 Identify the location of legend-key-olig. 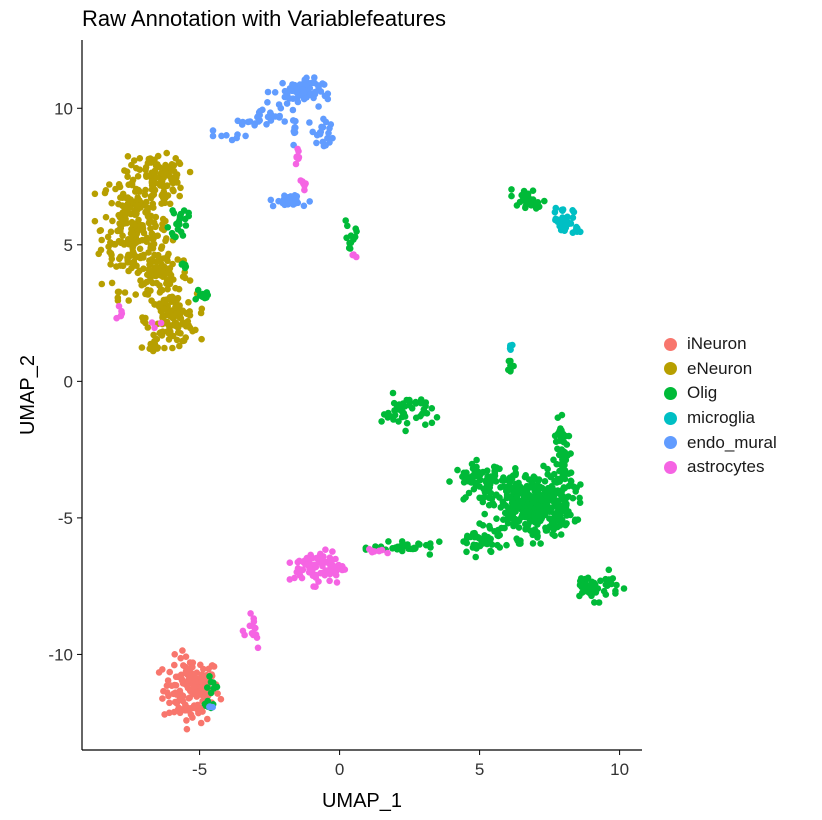
(670, 393).